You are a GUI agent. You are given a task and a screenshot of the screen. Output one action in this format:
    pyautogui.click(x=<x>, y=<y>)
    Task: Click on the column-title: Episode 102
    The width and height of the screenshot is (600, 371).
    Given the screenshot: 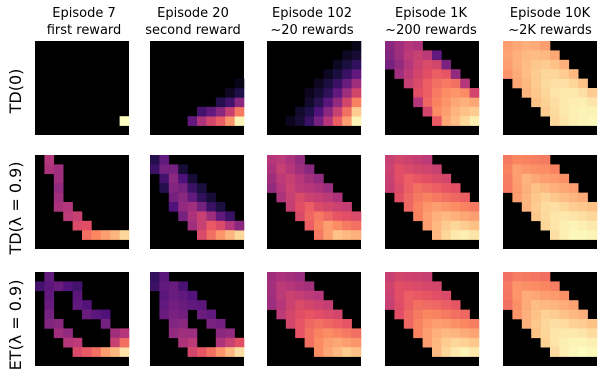 What is the action you would take?
    pyautogui.click(x=312, y=13)
    